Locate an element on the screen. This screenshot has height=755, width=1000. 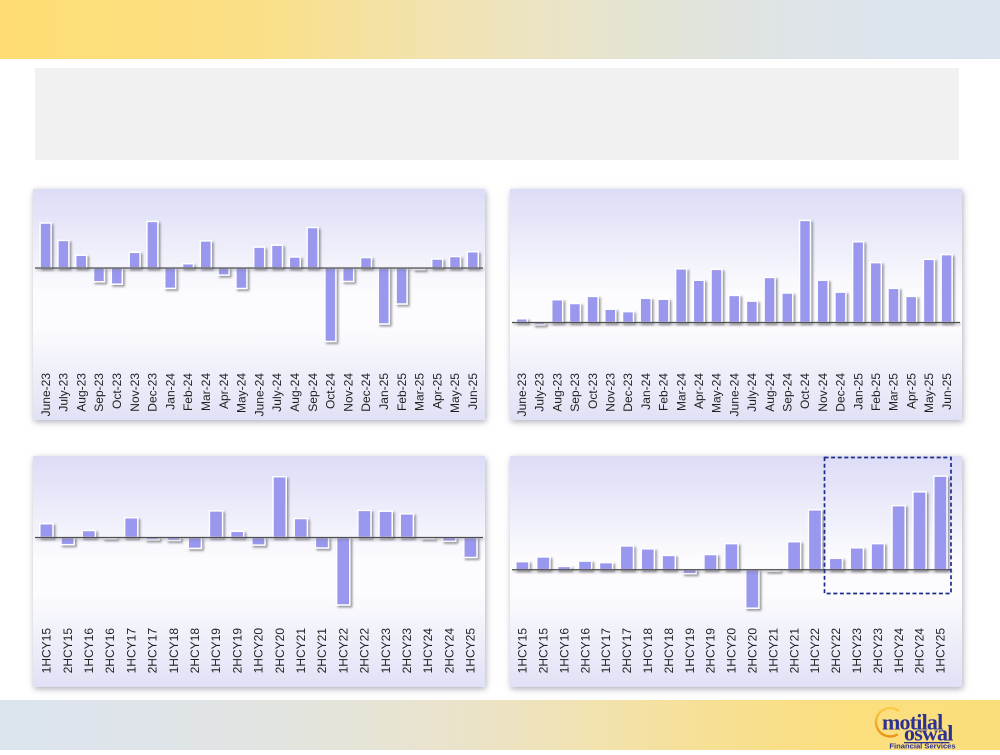
svg-text: oswal is located at coordinates (928, 733).